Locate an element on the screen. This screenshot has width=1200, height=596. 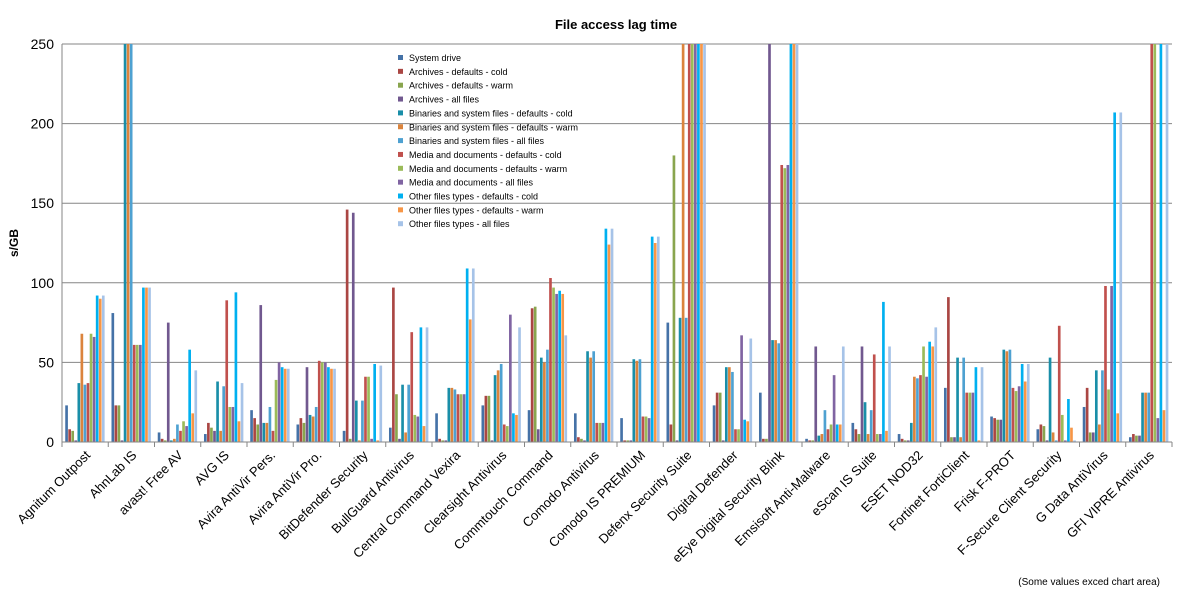
legend-entry: Other files types - defaults - warm is located at coordinates (476, 210).